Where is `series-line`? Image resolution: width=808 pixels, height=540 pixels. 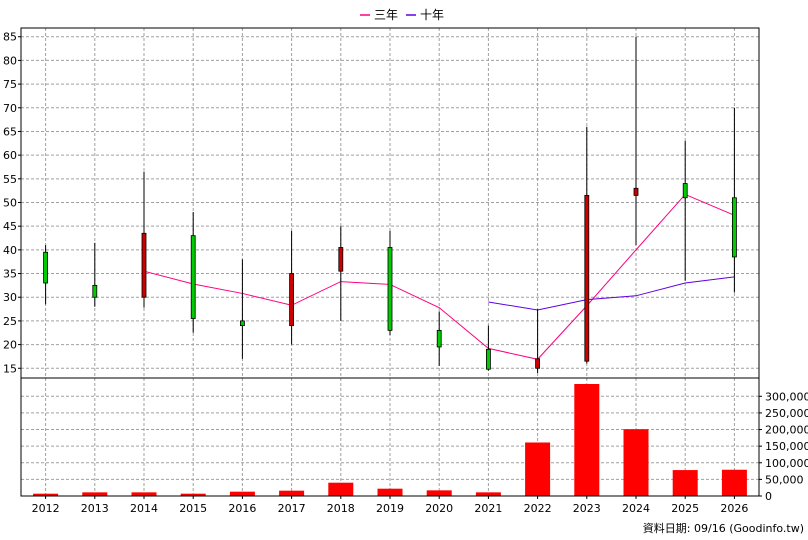
series-line is located at coordinates (611, 293).